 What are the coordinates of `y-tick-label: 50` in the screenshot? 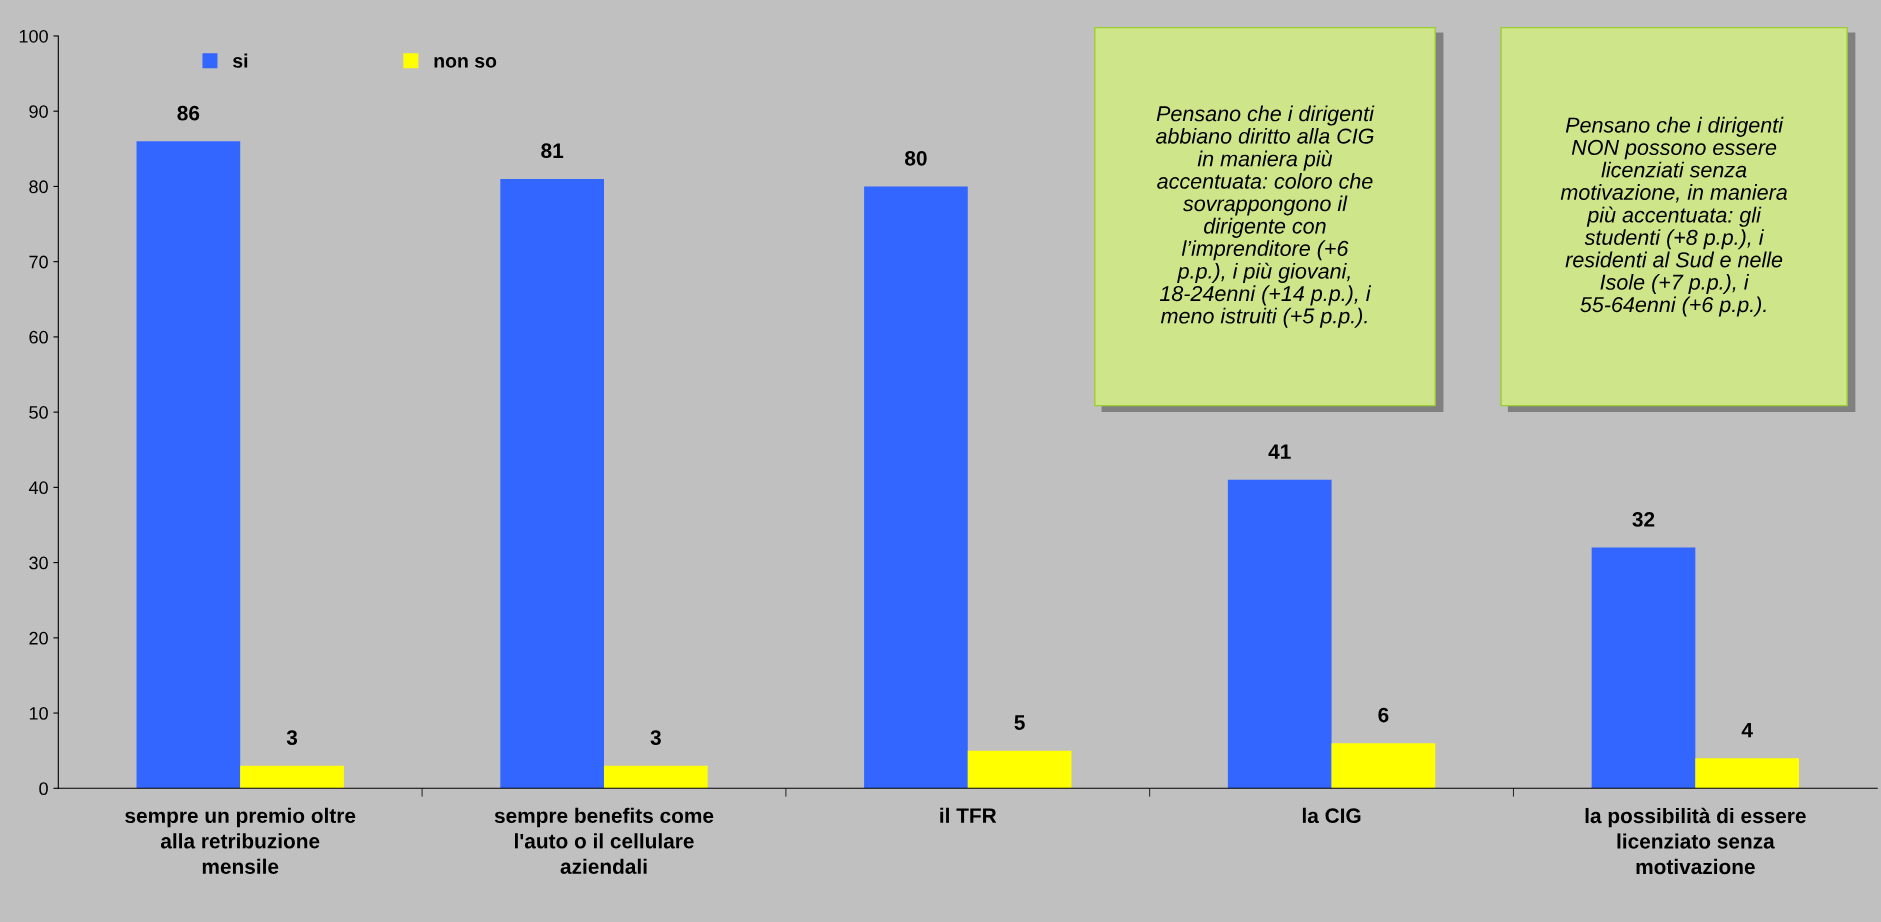 It's located at (38, 412).